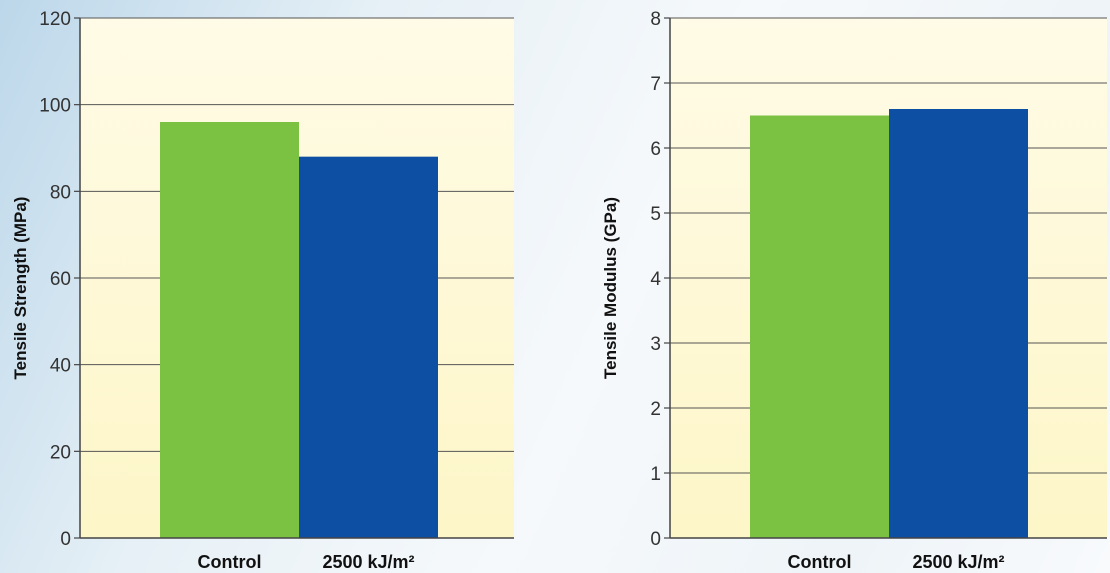  Describe the element at coordinates (65, 539) in the screenshot. I see `strength-y-tick-label: 0` at that location.